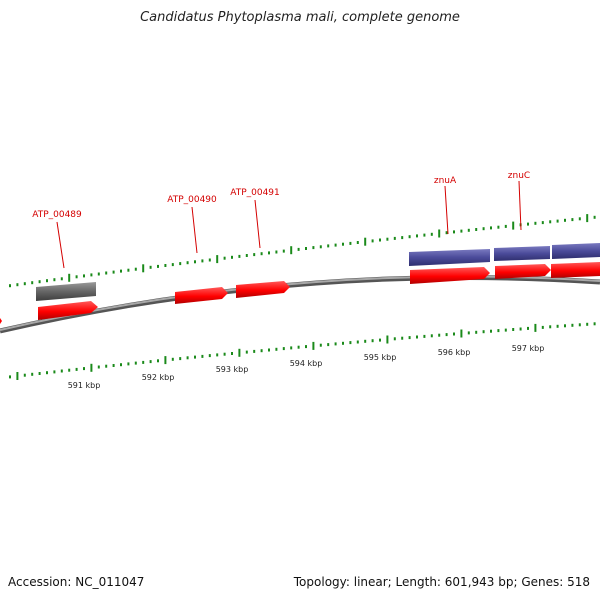 This screenshot has height=600, width=600. What do you see at coordinates (192, 200) in the screenshot?
I see `gene-label-ATP_00490: ATP_00490` at bounding box center [192, 200].